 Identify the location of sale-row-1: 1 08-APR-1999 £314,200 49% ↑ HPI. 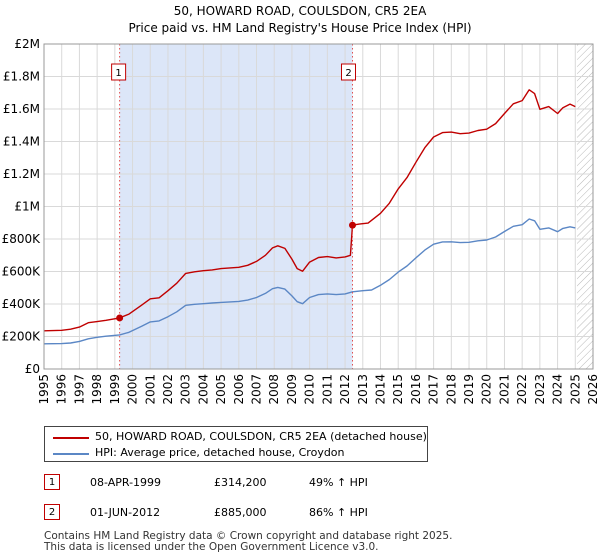
(254, 483).